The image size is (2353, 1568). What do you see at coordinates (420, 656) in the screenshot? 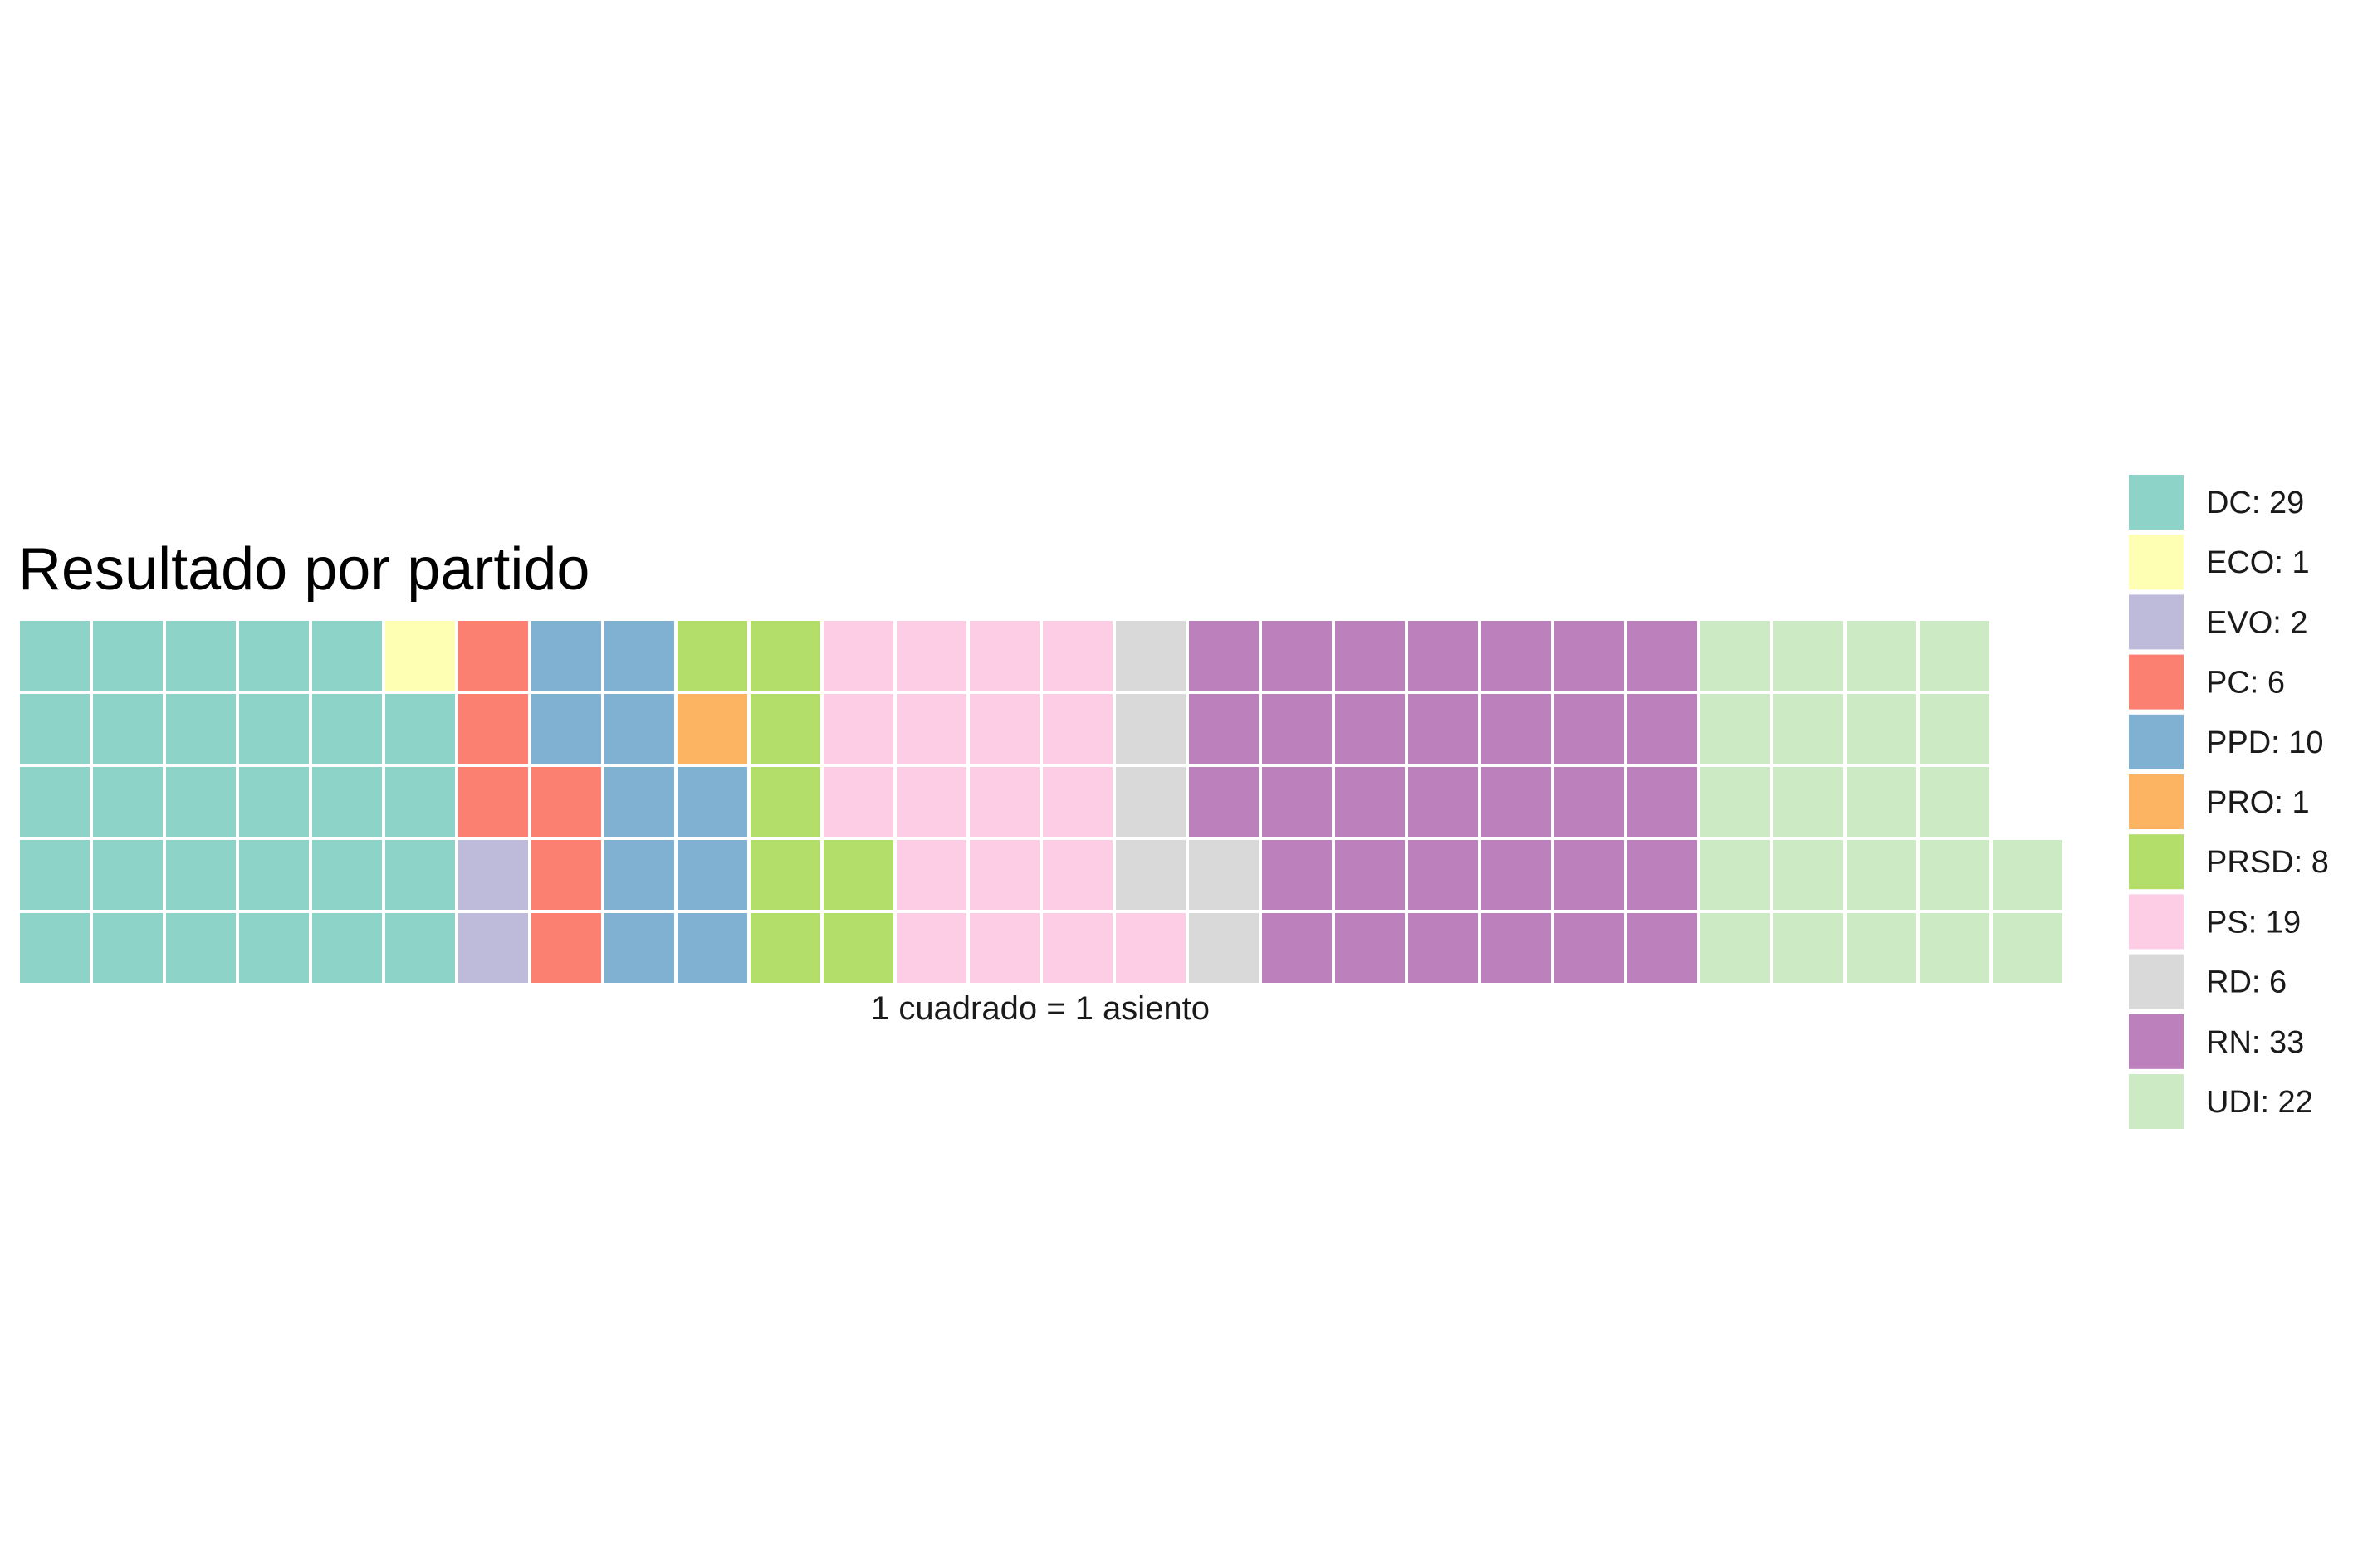
I see `waffle-cell-eco` at bounding box center [420, 656].